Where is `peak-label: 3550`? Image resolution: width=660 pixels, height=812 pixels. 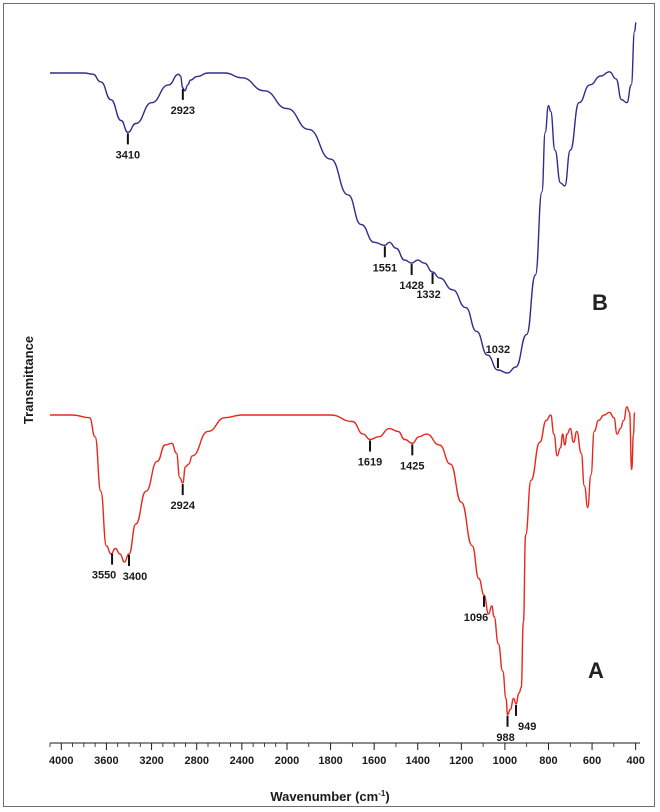
peak-label: 3550 is located at coordinates (104, 576).